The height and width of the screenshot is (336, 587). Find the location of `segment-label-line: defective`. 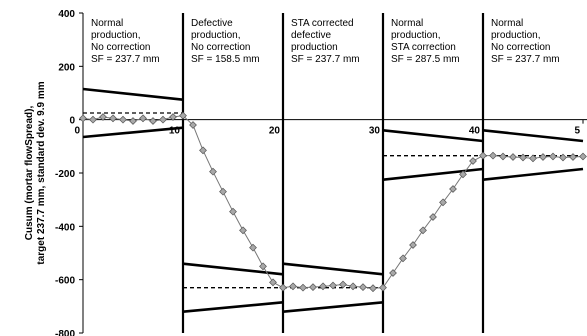

segment-label-line: defective is located at coordinates (311, 35).